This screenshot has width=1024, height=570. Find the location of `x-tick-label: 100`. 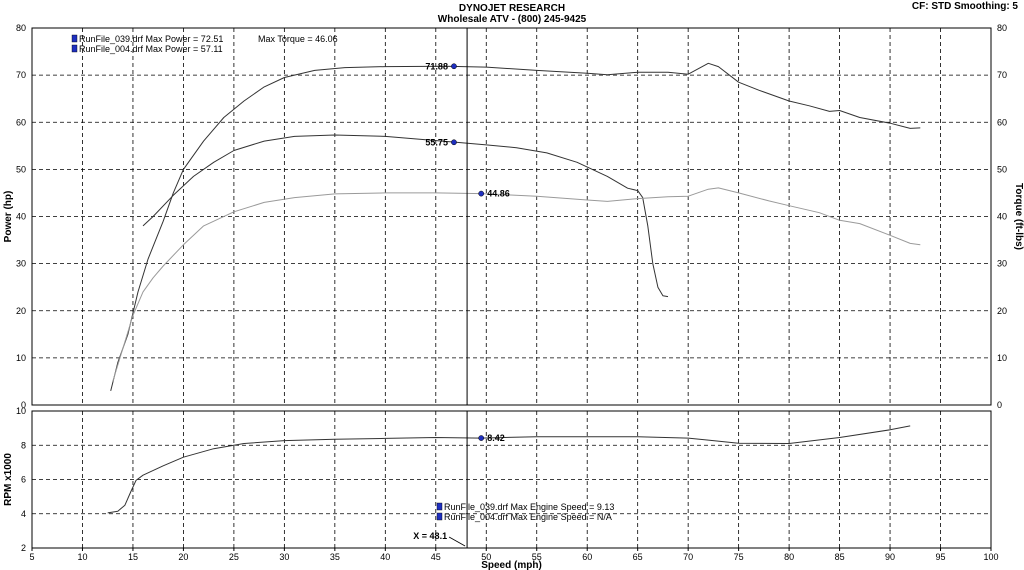

x-tick-label: 100 is located at coordinates (990, 557).